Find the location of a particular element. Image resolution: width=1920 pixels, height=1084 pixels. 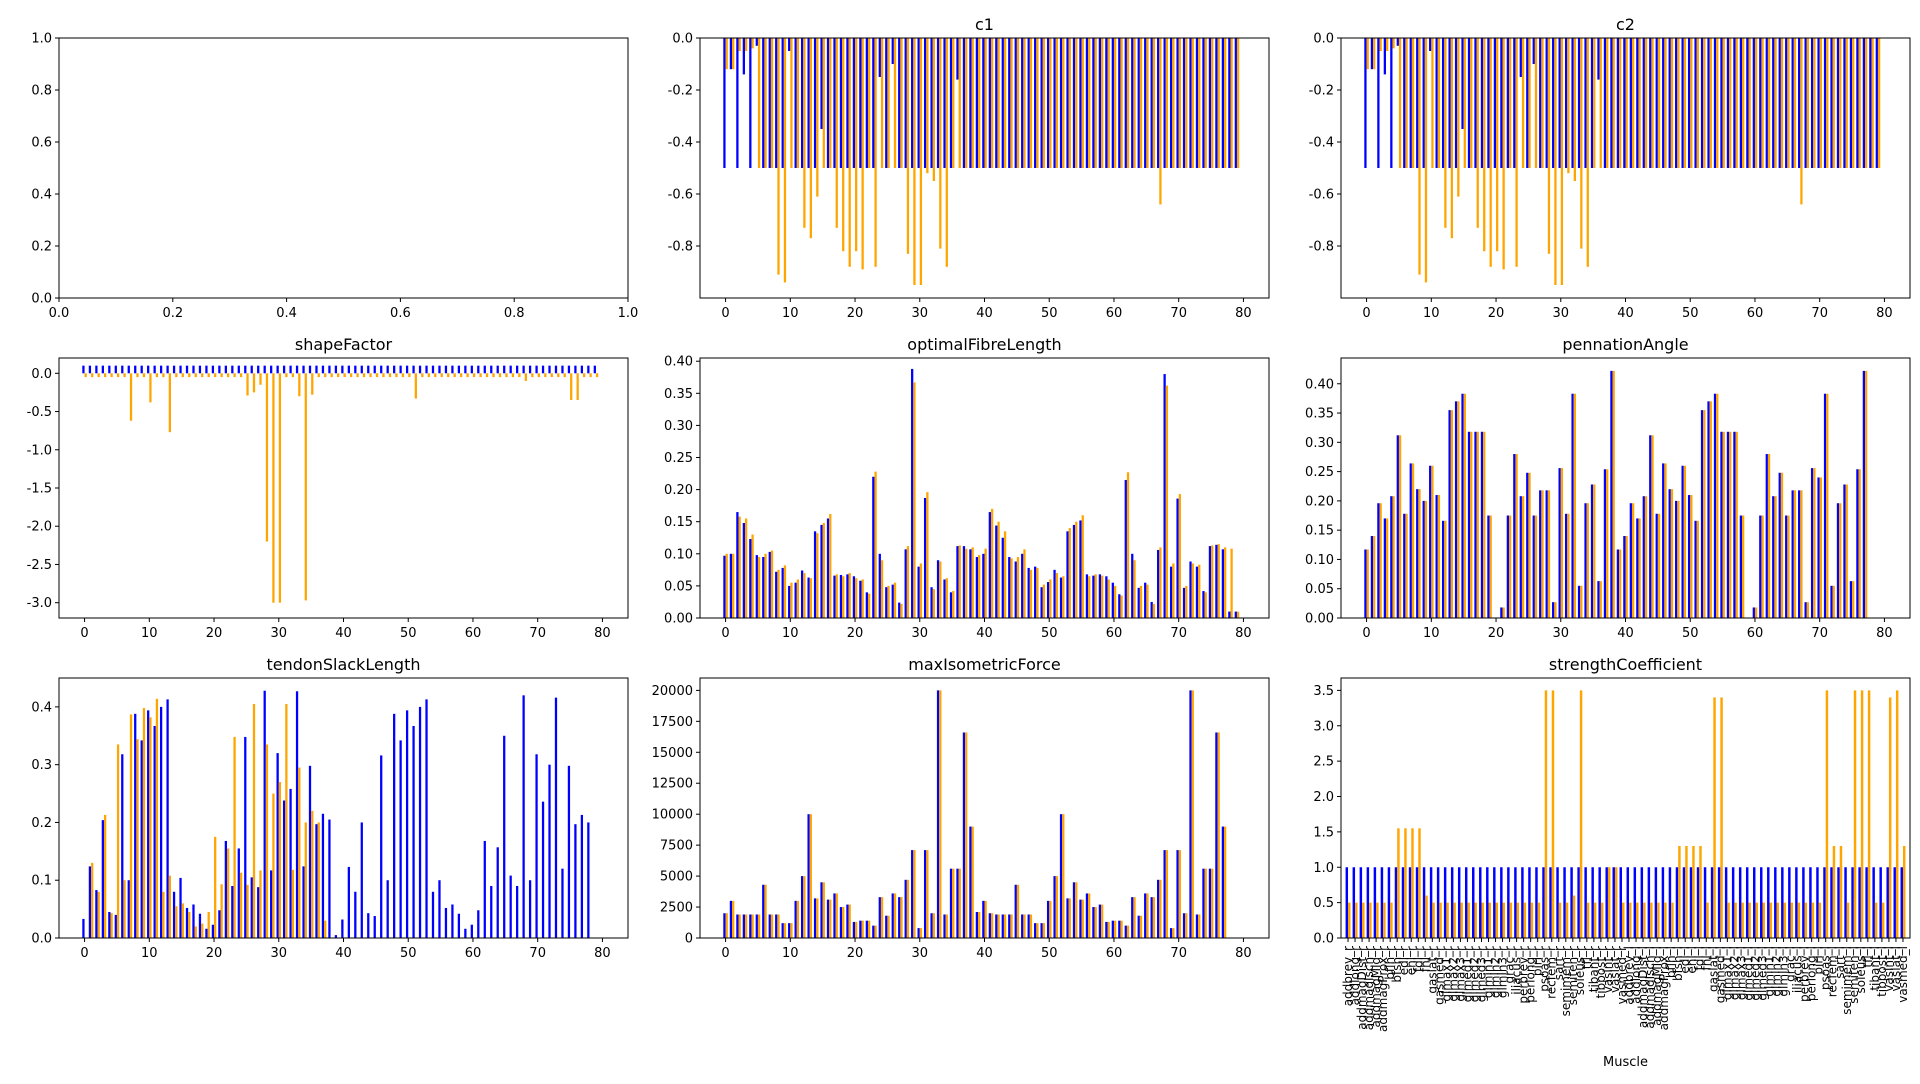

x-category-label: addmagDist_l is located at coordinates (1643, 987).